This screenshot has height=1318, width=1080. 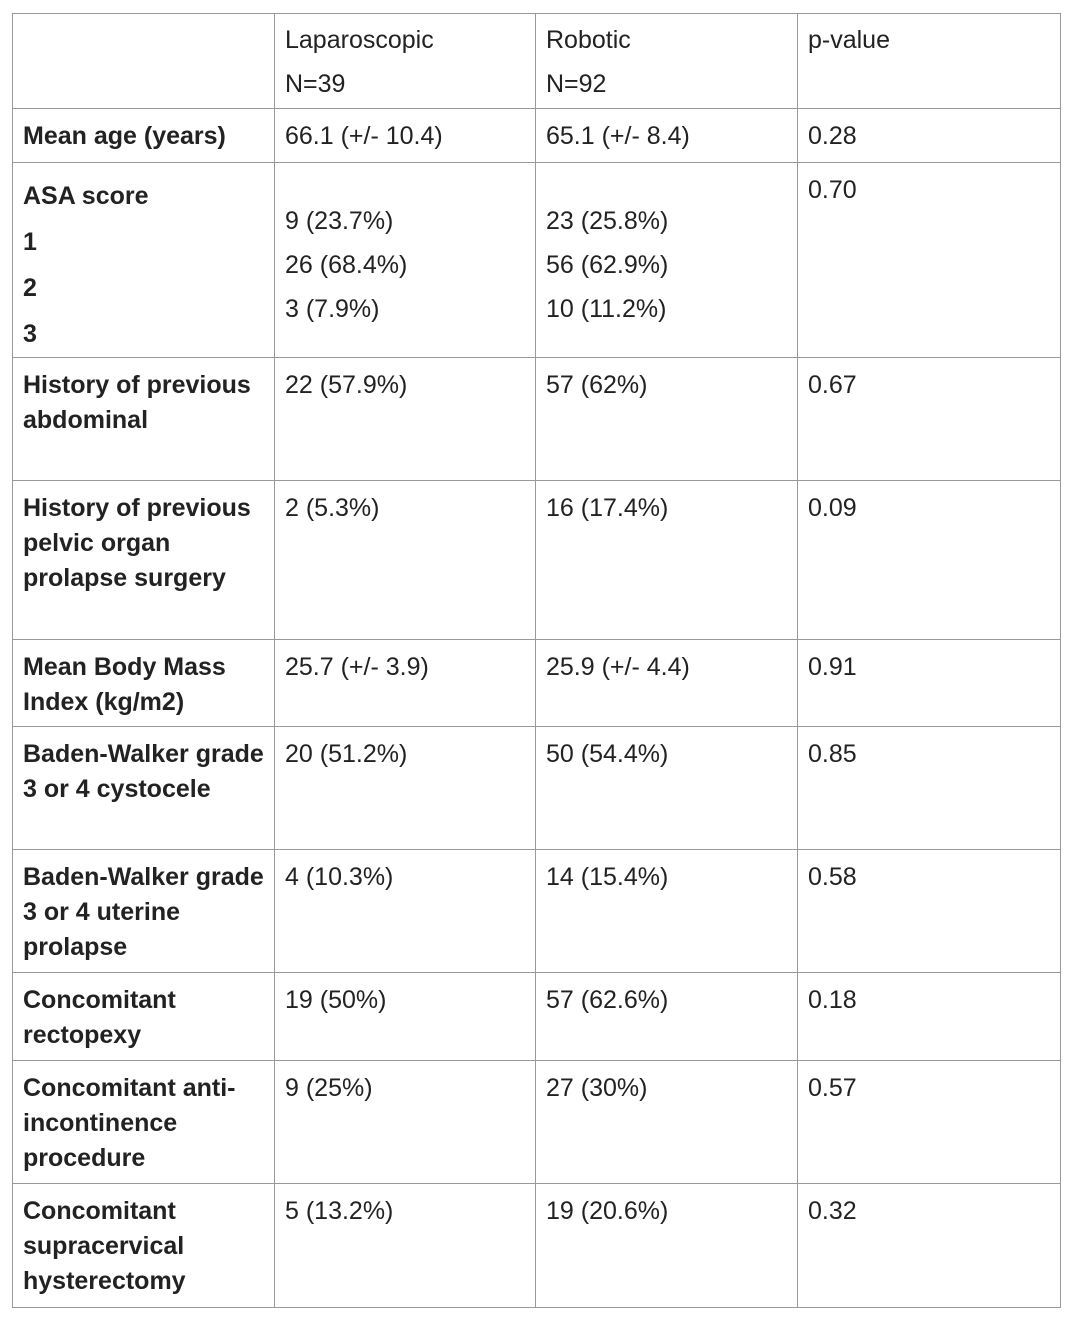 What do you see at coordinates (607, 221) in the screenshot?
I see `cell-line: 23 (25.8%)` at bounding box center [607, 221].